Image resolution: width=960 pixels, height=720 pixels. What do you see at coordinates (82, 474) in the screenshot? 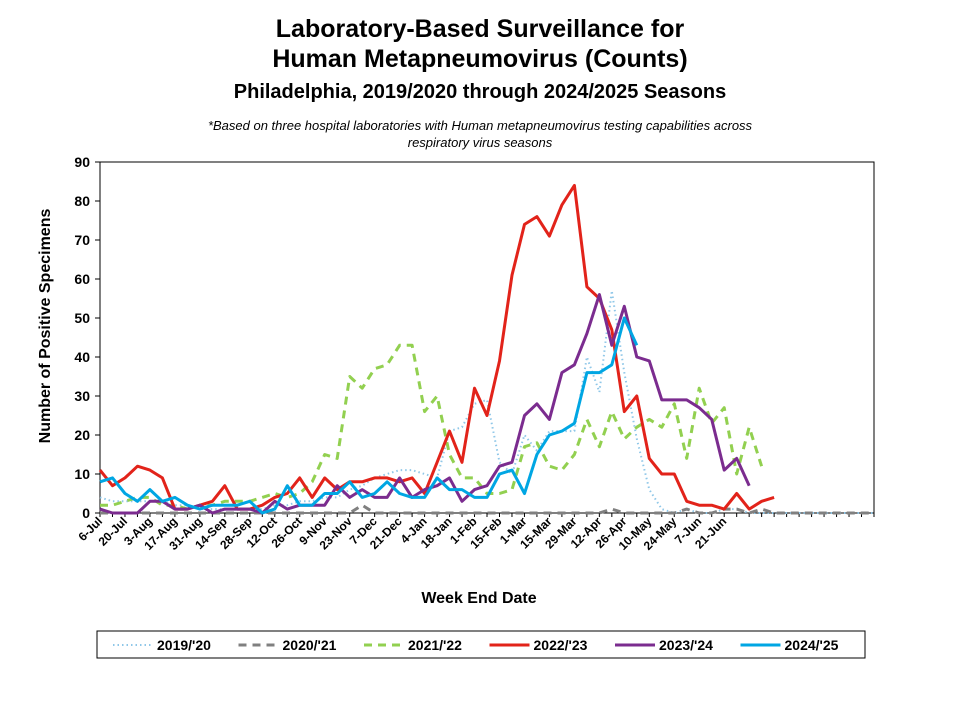
I see `y-tick-label: 10` at bounding box center [82, 474].